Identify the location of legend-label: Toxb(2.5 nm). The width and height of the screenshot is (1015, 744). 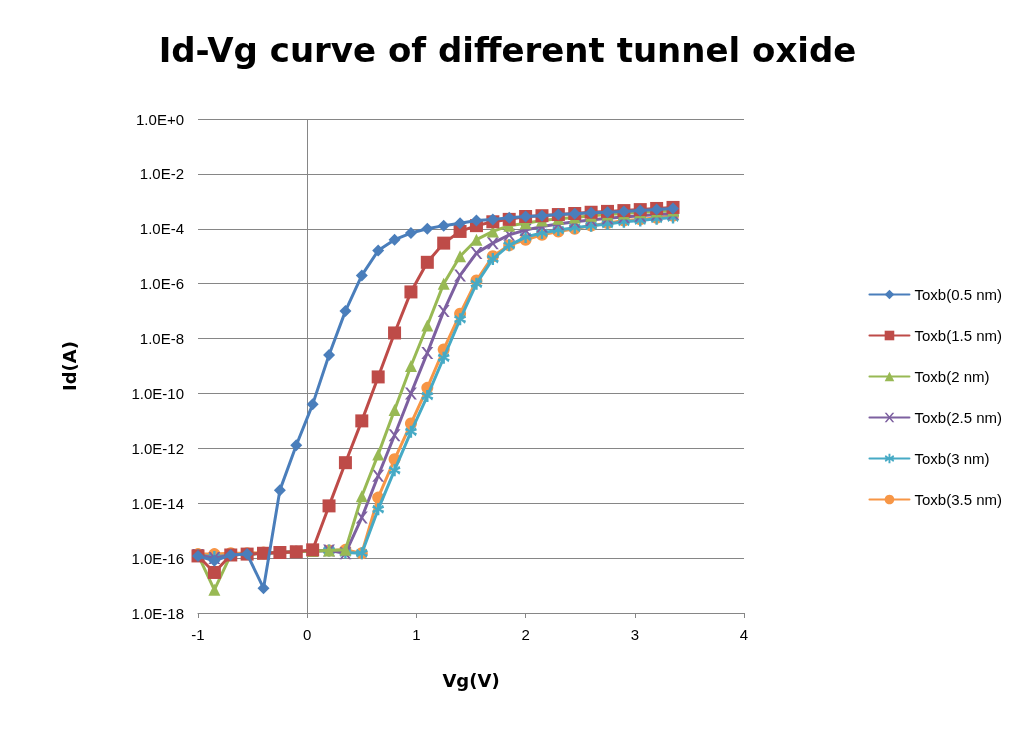
(958, 417).